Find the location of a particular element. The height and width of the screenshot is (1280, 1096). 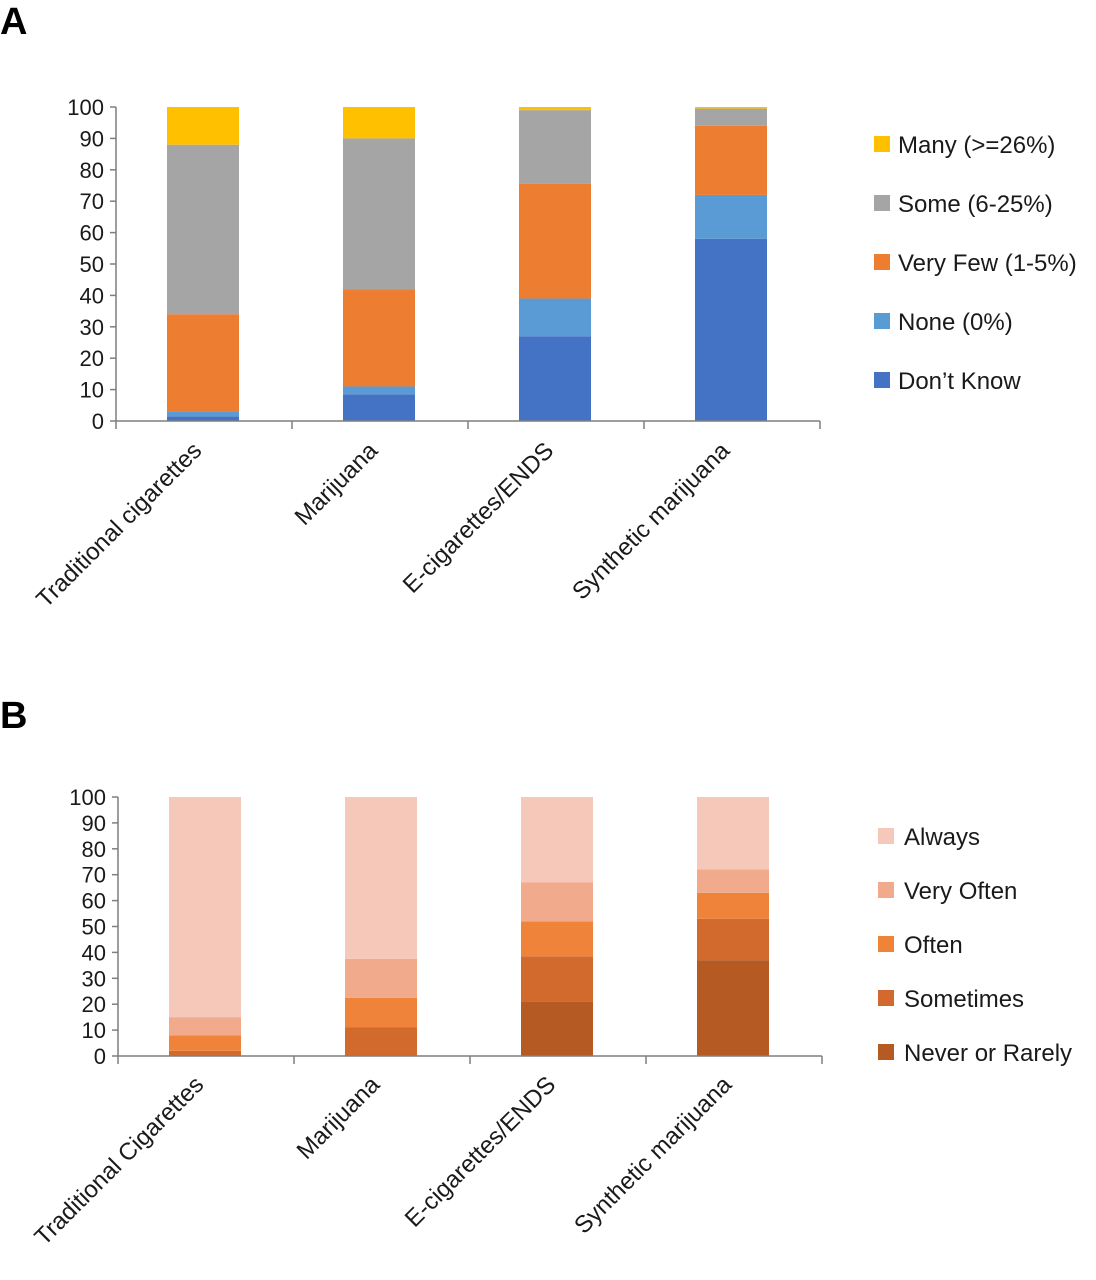

legend-label: Very Often is located at coordinates (960, 891).